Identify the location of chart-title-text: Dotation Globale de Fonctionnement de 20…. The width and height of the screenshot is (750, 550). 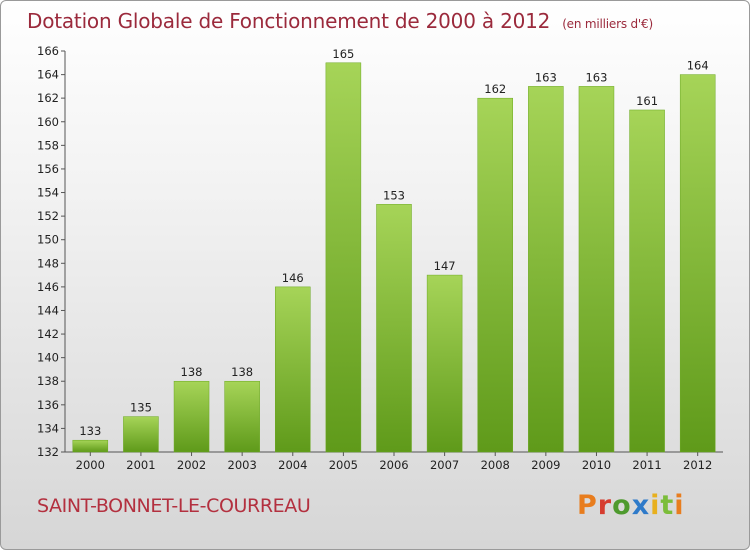
(289, 21).